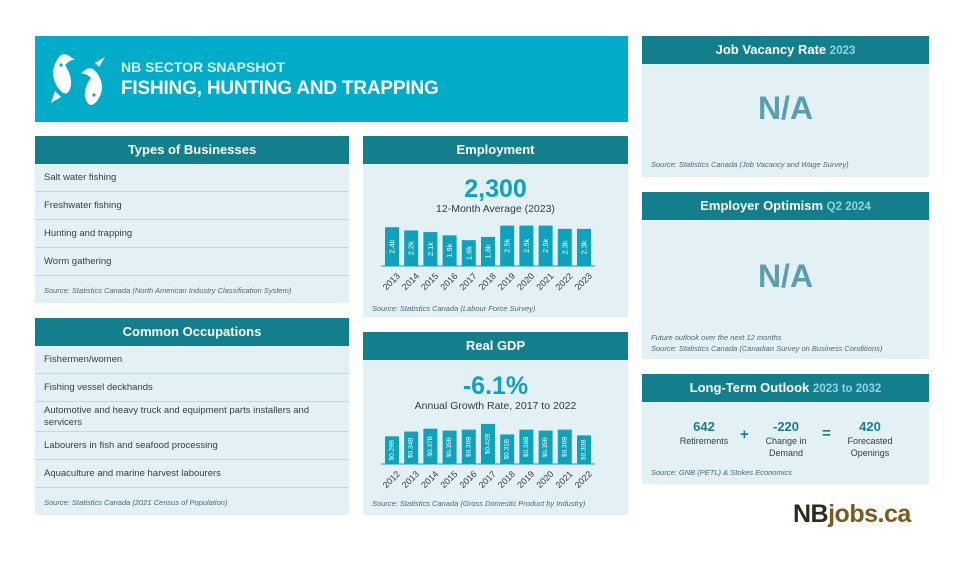 The height and width of the screenshot is (567, 965). I want to click on bar-data-label: $0.29B, so click(392, 450).